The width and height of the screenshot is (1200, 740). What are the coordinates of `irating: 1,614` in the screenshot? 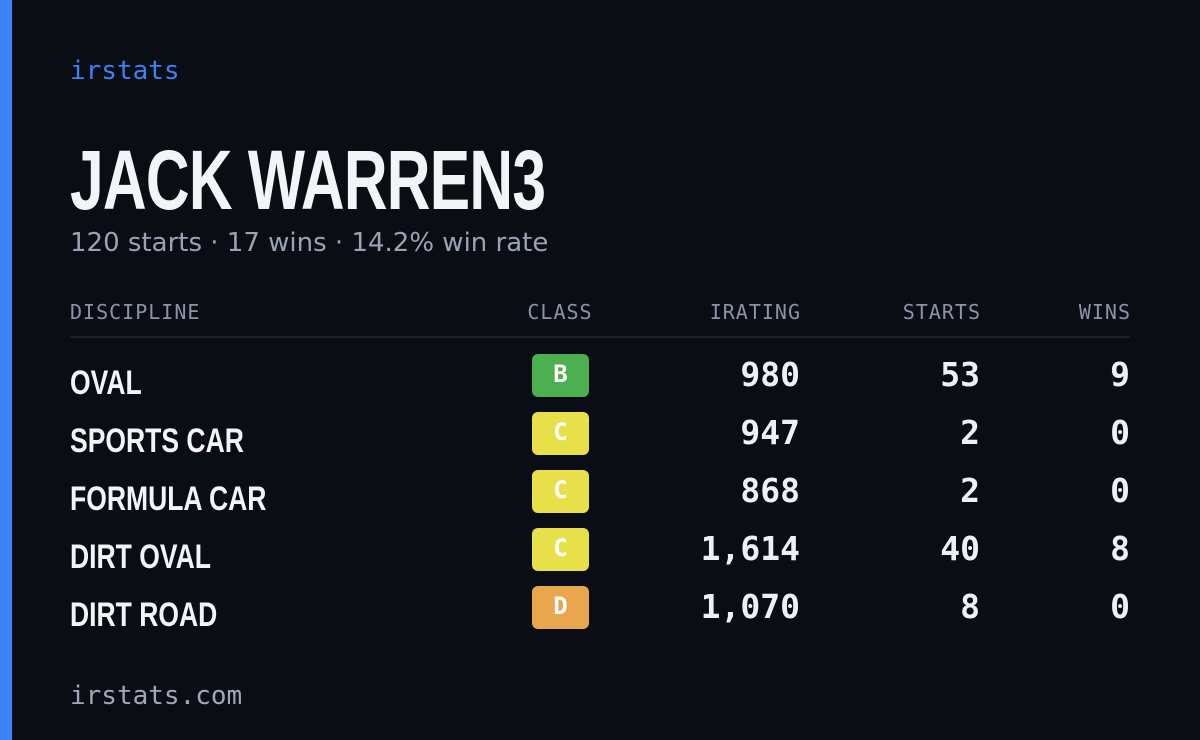 It's located at (750, 548).